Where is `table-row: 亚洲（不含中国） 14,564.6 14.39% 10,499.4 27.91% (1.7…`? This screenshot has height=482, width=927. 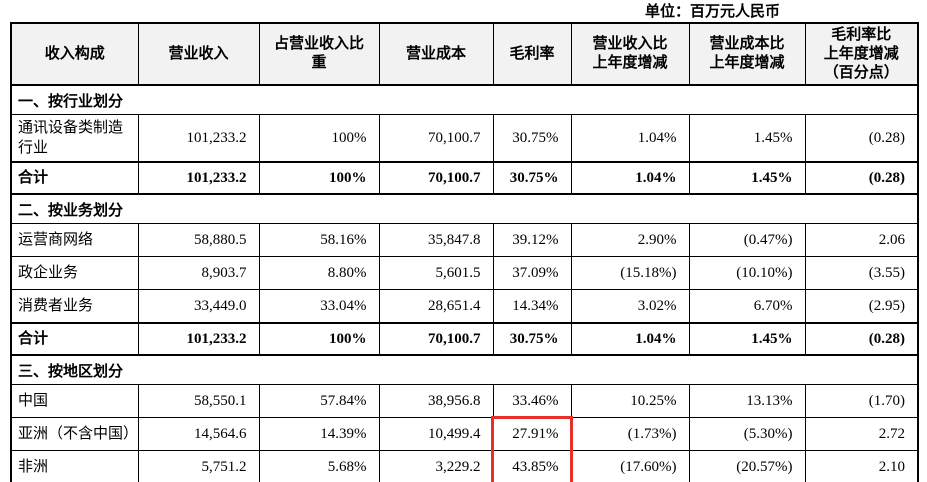 table-row: 亚洲（不含中国） 14,564.6 14.39% 10,499.4 27.91% (1.7… is located at coordinates (464, 434).